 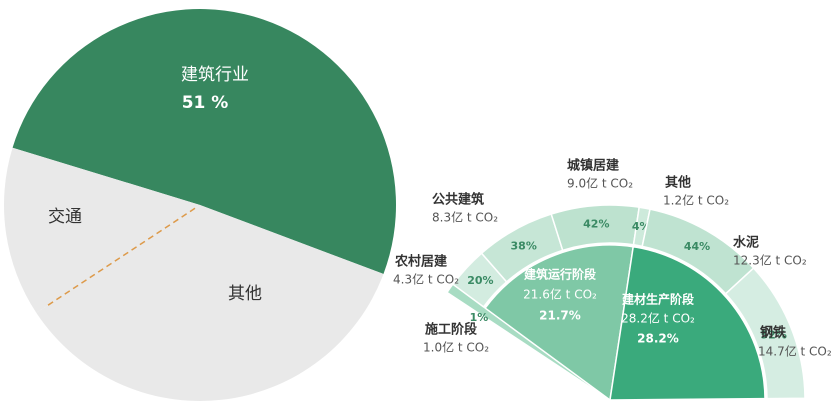 What do you see at coordinates (480, 280) in the screenshot?
I see `outer-share: 20%` at bounding box center [480, 280].